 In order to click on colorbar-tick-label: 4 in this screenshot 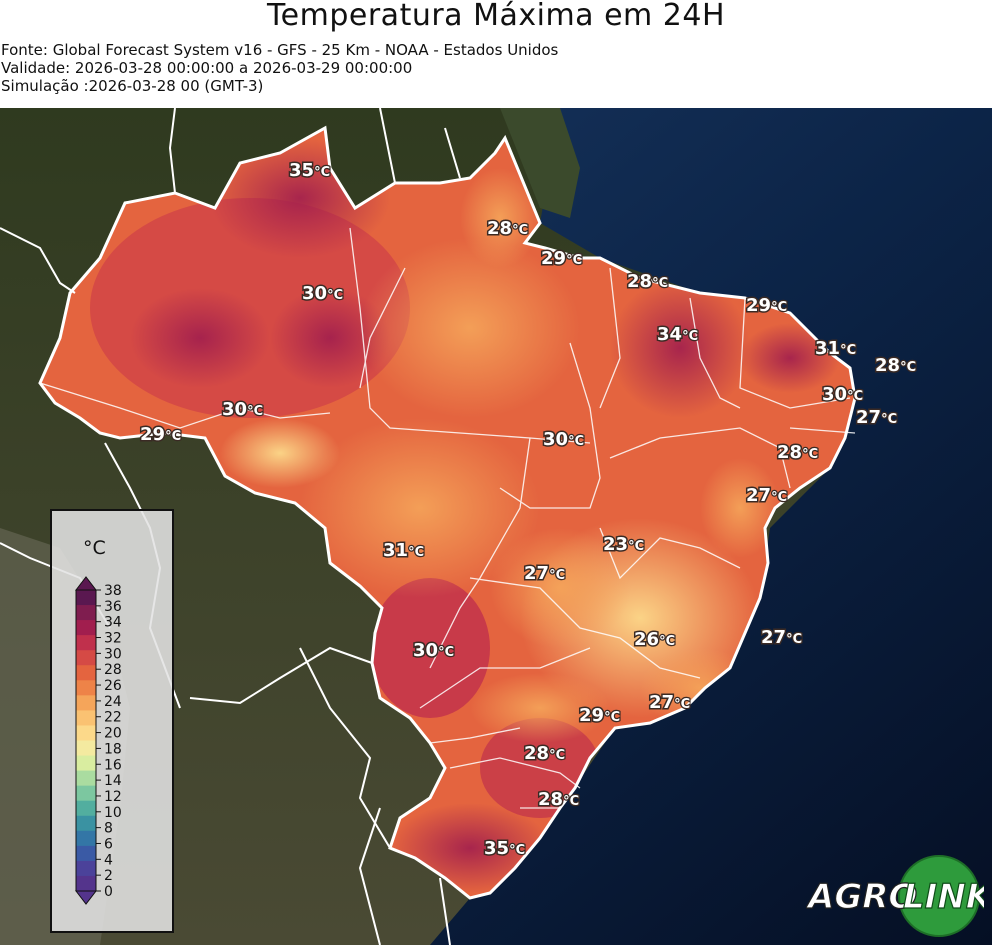, I will do `click(108, 860)`.